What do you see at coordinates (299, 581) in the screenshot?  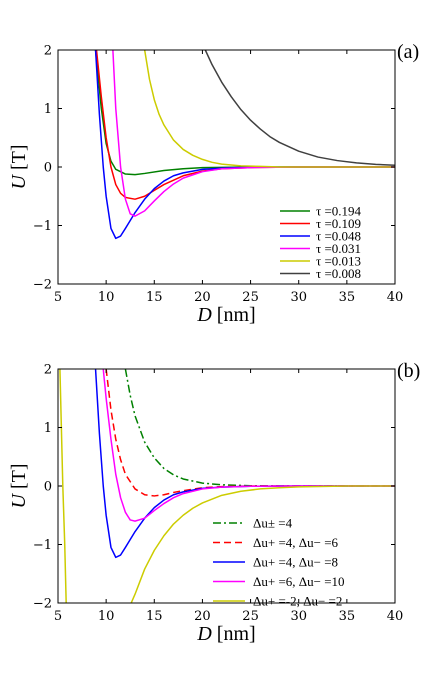 I see `legend-entry: Δu+ =6, Δu− =10` at bounding box center [299, 581].